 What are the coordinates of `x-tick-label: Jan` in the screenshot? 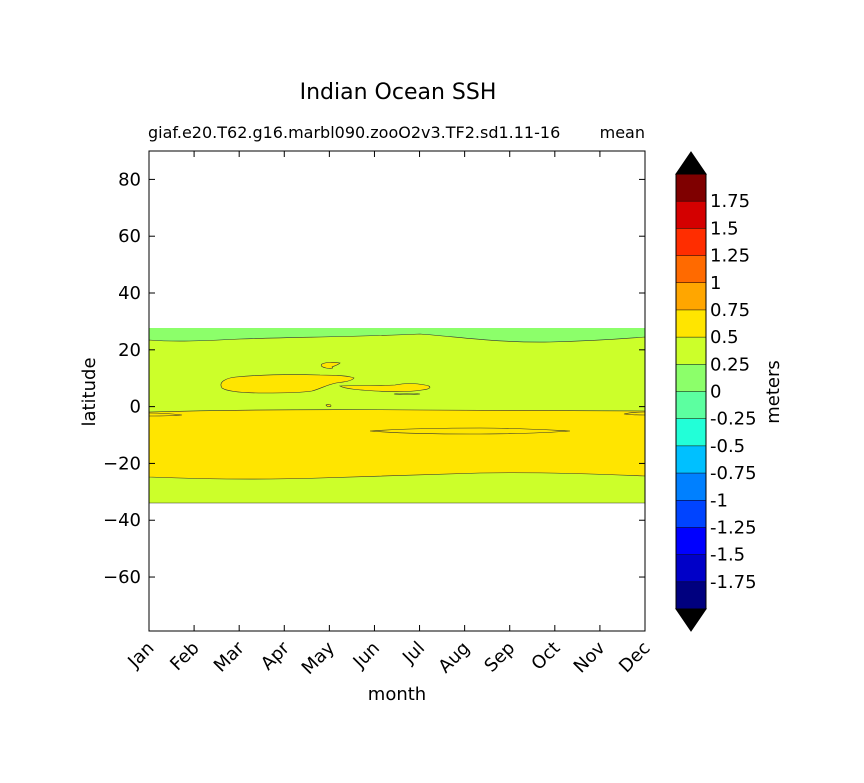 It's located at (140, 655).